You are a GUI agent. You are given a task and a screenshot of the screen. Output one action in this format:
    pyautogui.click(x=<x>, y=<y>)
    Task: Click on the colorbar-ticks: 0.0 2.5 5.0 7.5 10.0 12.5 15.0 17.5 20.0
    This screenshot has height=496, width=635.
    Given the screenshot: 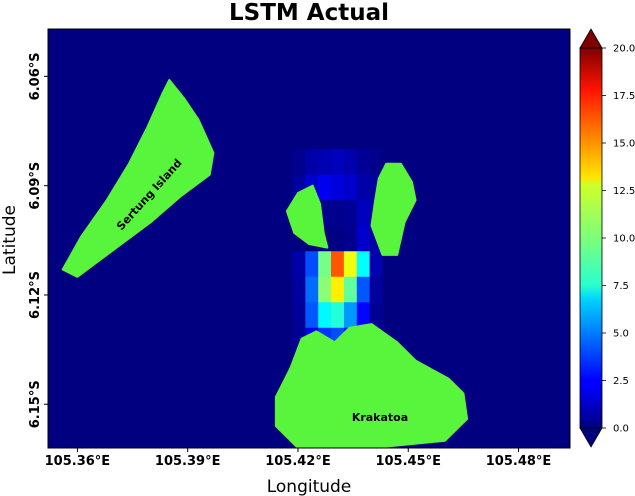 What is the action you would take?
    pyautogui.click(x=618, y=239)
    